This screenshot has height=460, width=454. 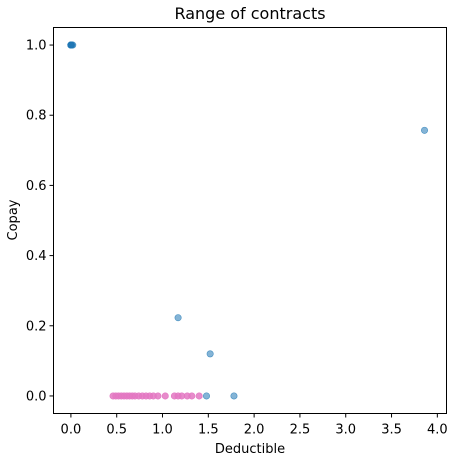 What do you see at coordinates (36, 396) in the screenshot?
I see `y-tick-label: 0.0` at bounding box center [36, 396].